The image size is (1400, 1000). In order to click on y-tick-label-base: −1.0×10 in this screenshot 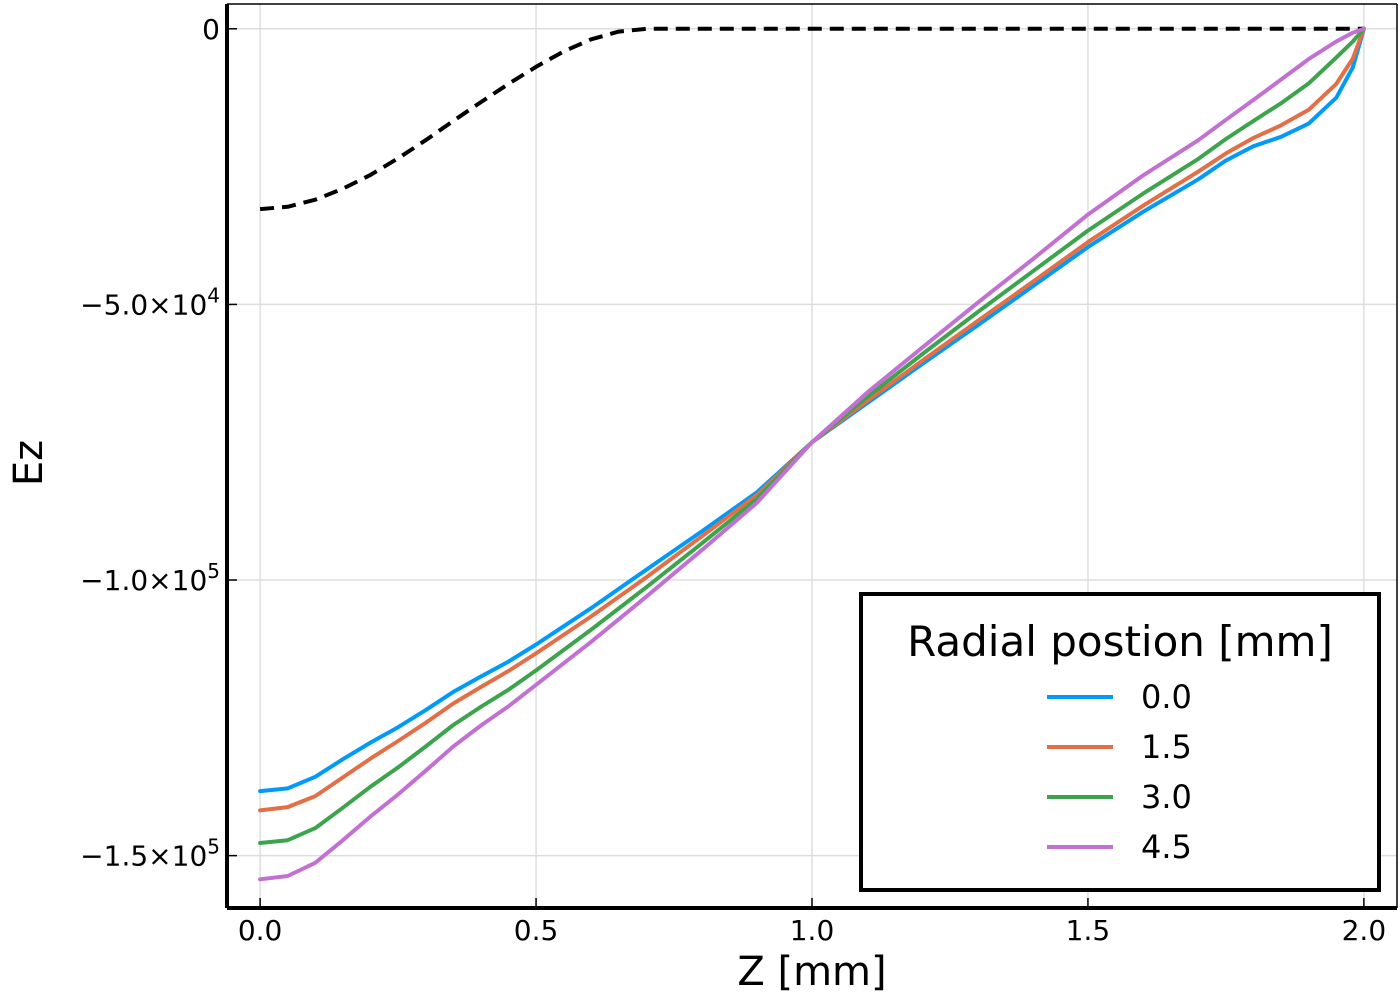, I will do `click(143, 580)`.